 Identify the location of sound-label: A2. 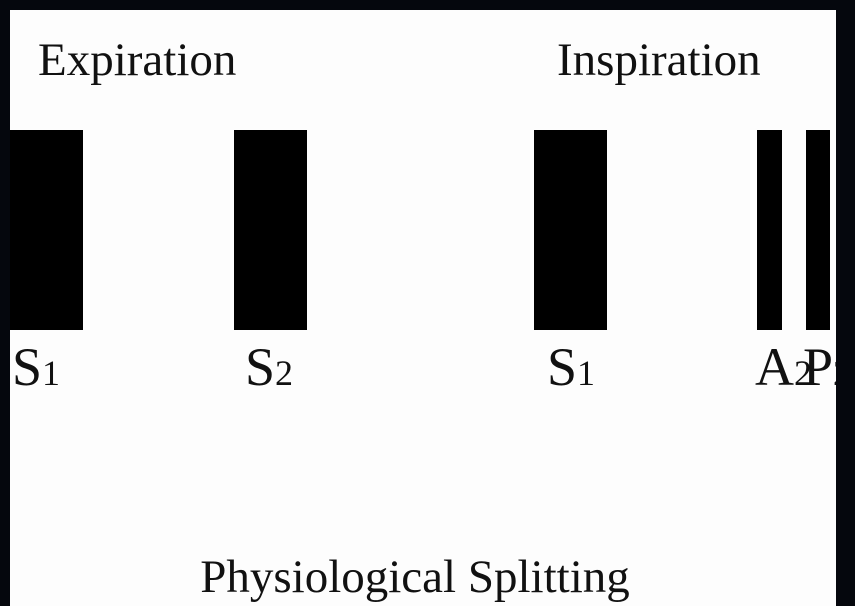
(783, 367).